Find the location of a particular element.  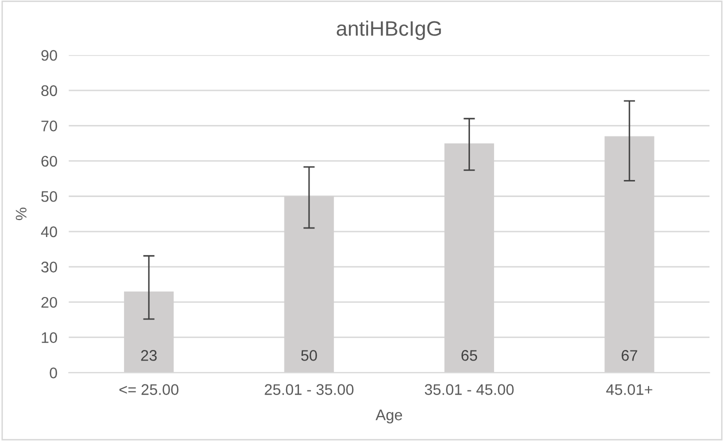

y-axis-title: % is located at coordinates (21, 214).